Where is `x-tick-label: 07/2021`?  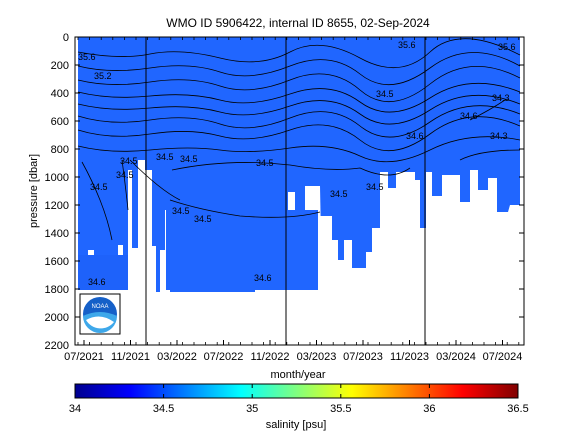
x-tick-label: 07/2021 is located at coordinates (84, 357).